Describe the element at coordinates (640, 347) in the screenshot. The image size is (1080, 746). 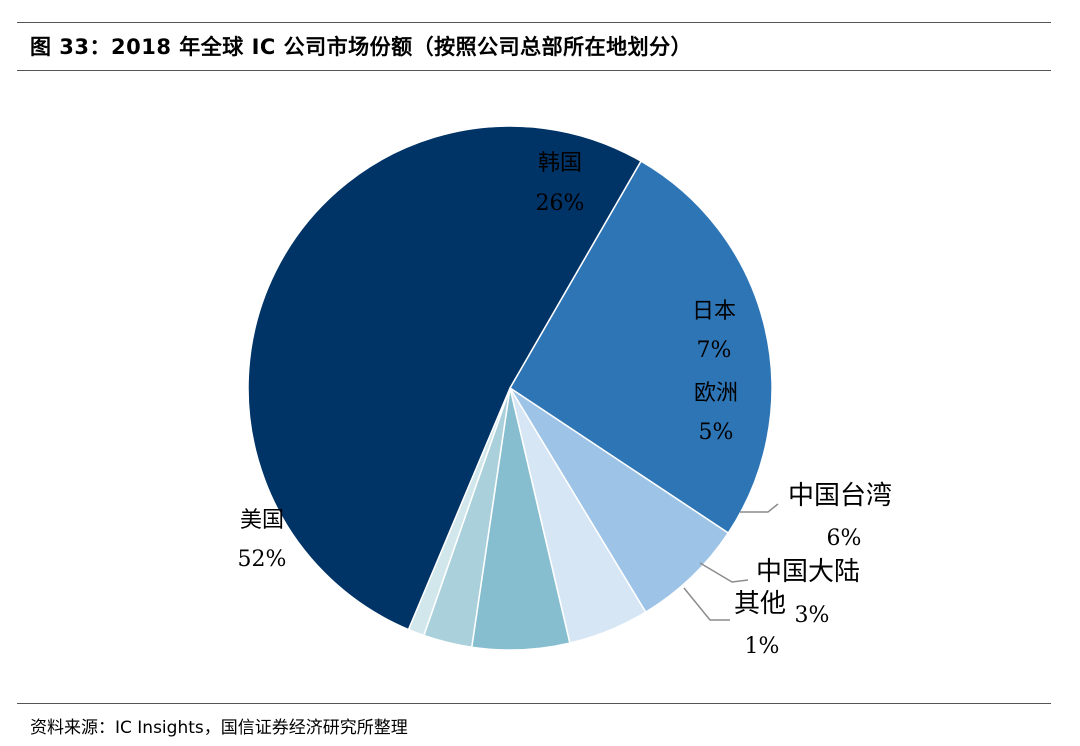
I see `pie-slice-korea` at that location.